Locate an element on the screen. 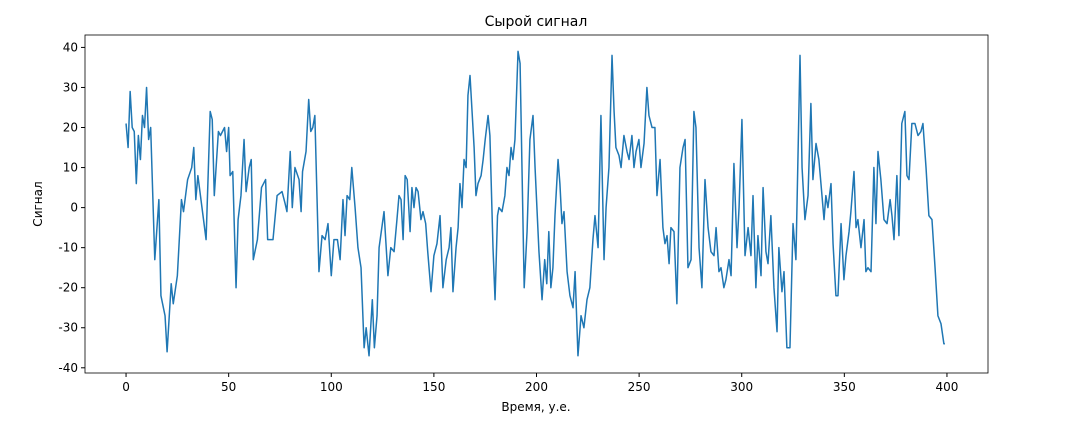  x-tick-label: 250 is located at coordinates (639, 387).